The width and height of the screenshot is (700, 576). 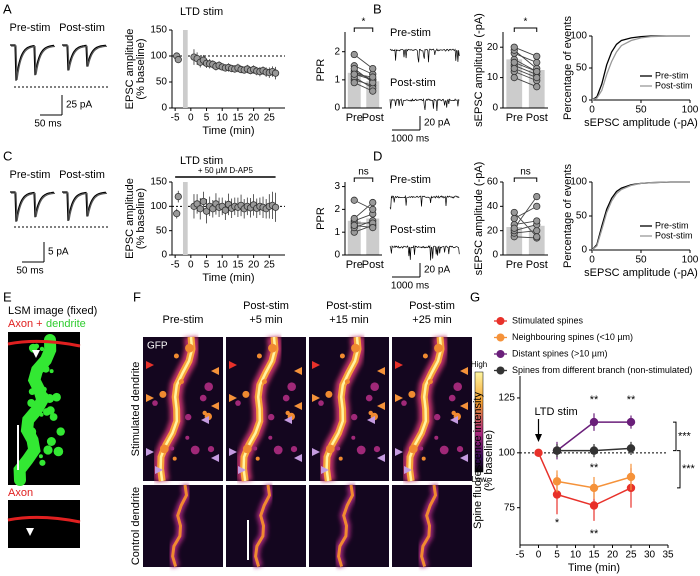 What do you see at coordinates (183, 320) in the screenshot?
I see `column-header: Pre-stim` at bounding box center [183, 320].